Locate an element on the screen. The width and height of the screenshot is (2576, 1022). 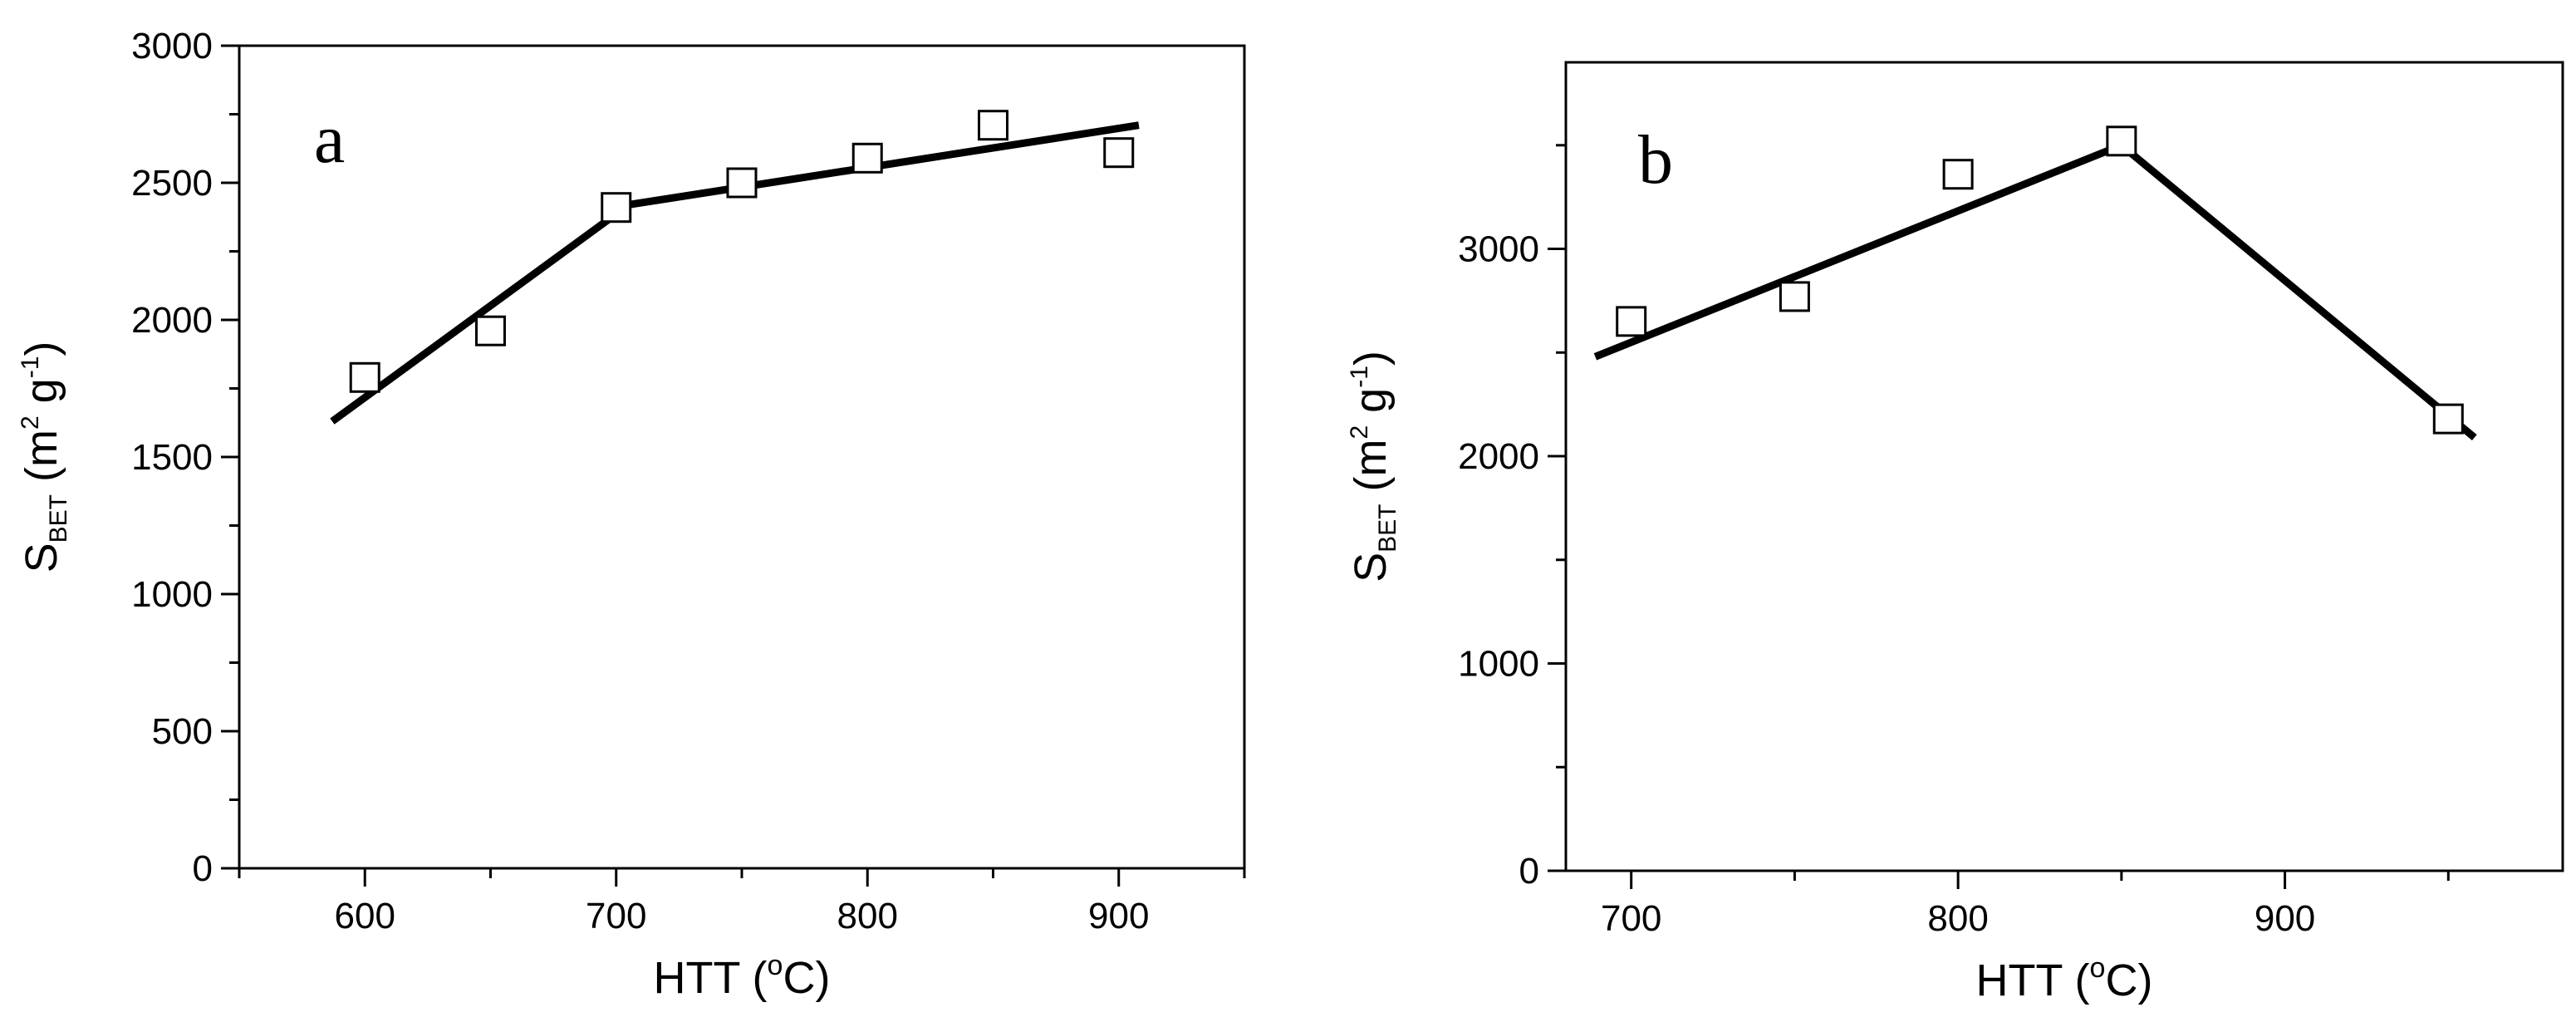
x-tick-label: 600 is located at coordinates (365, 916).